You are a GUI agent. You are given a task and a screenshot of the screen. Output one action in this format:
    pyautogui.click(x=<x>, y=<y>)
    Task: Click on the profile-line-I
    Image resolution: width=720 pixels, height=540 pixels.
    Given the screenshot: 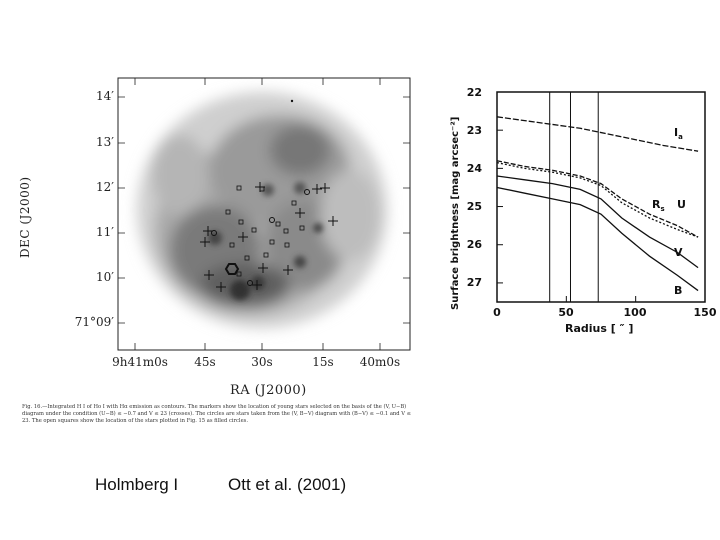 What is the action you would take?
    pyautogui.click(x=597, y=134)
    